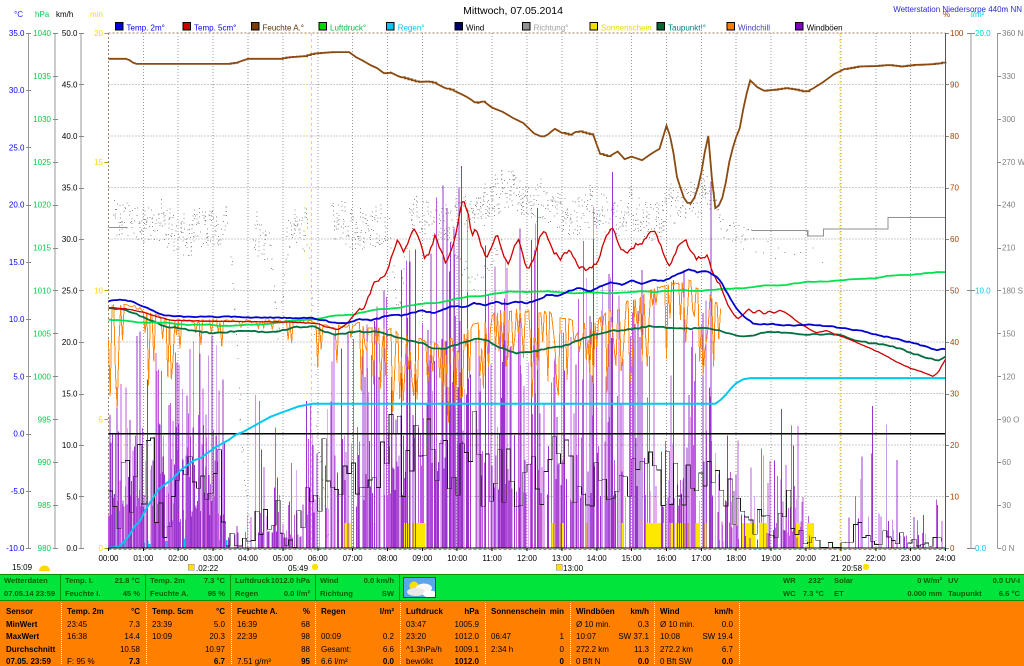 This screenshot has width=1024, height=666. Describe the element at coordinates (348, 28) in the screenshot. I see `svg-text: Luftdruck°` at that location.